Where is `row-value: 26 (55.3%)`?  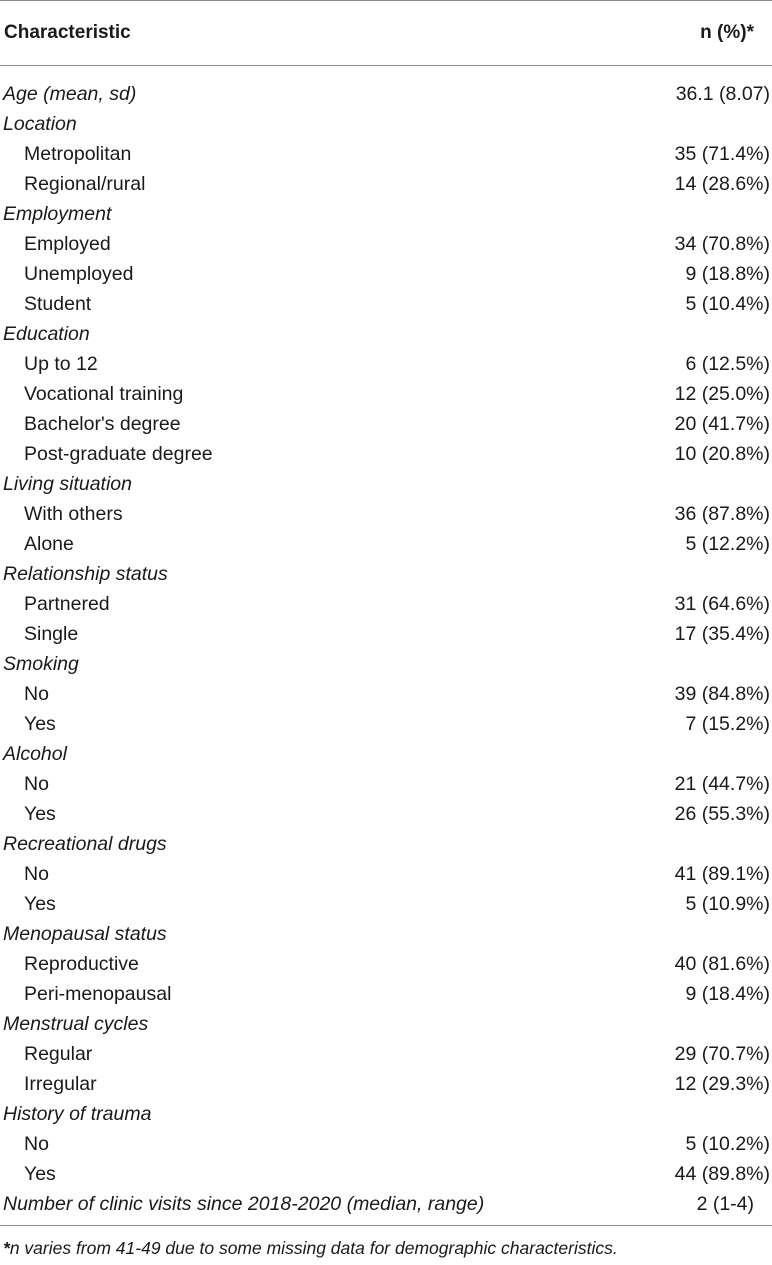
row-value: 26 (55.3%) is located at coordinates (722, 813).